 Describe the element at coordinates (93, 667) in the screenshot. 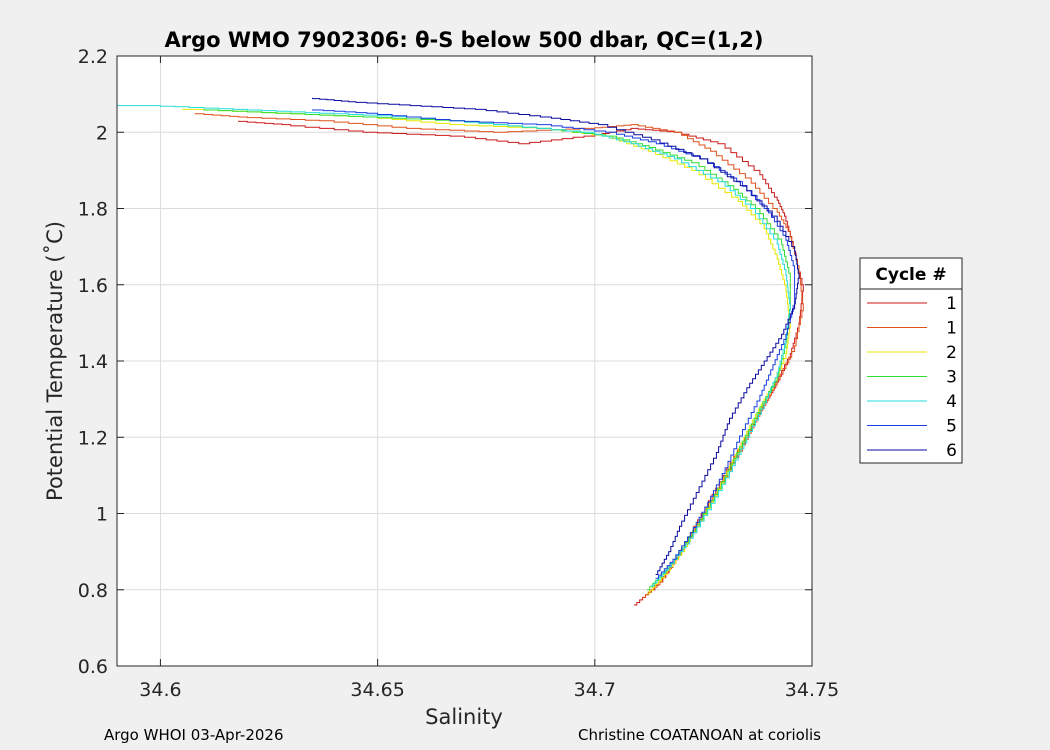

I see `y-tick-label: 0.6` at that location.